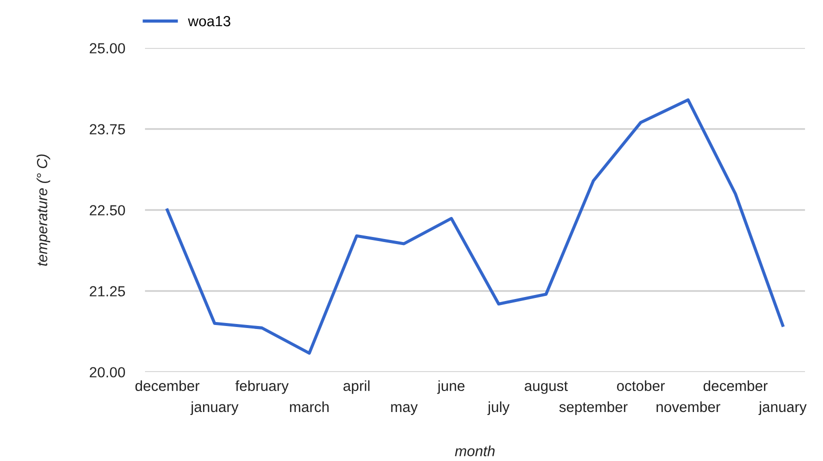  What do you see at coordinates (107, 129) in the screenshot?
I see `y-tick-label: 23.75` at bounding box center [107, 129].